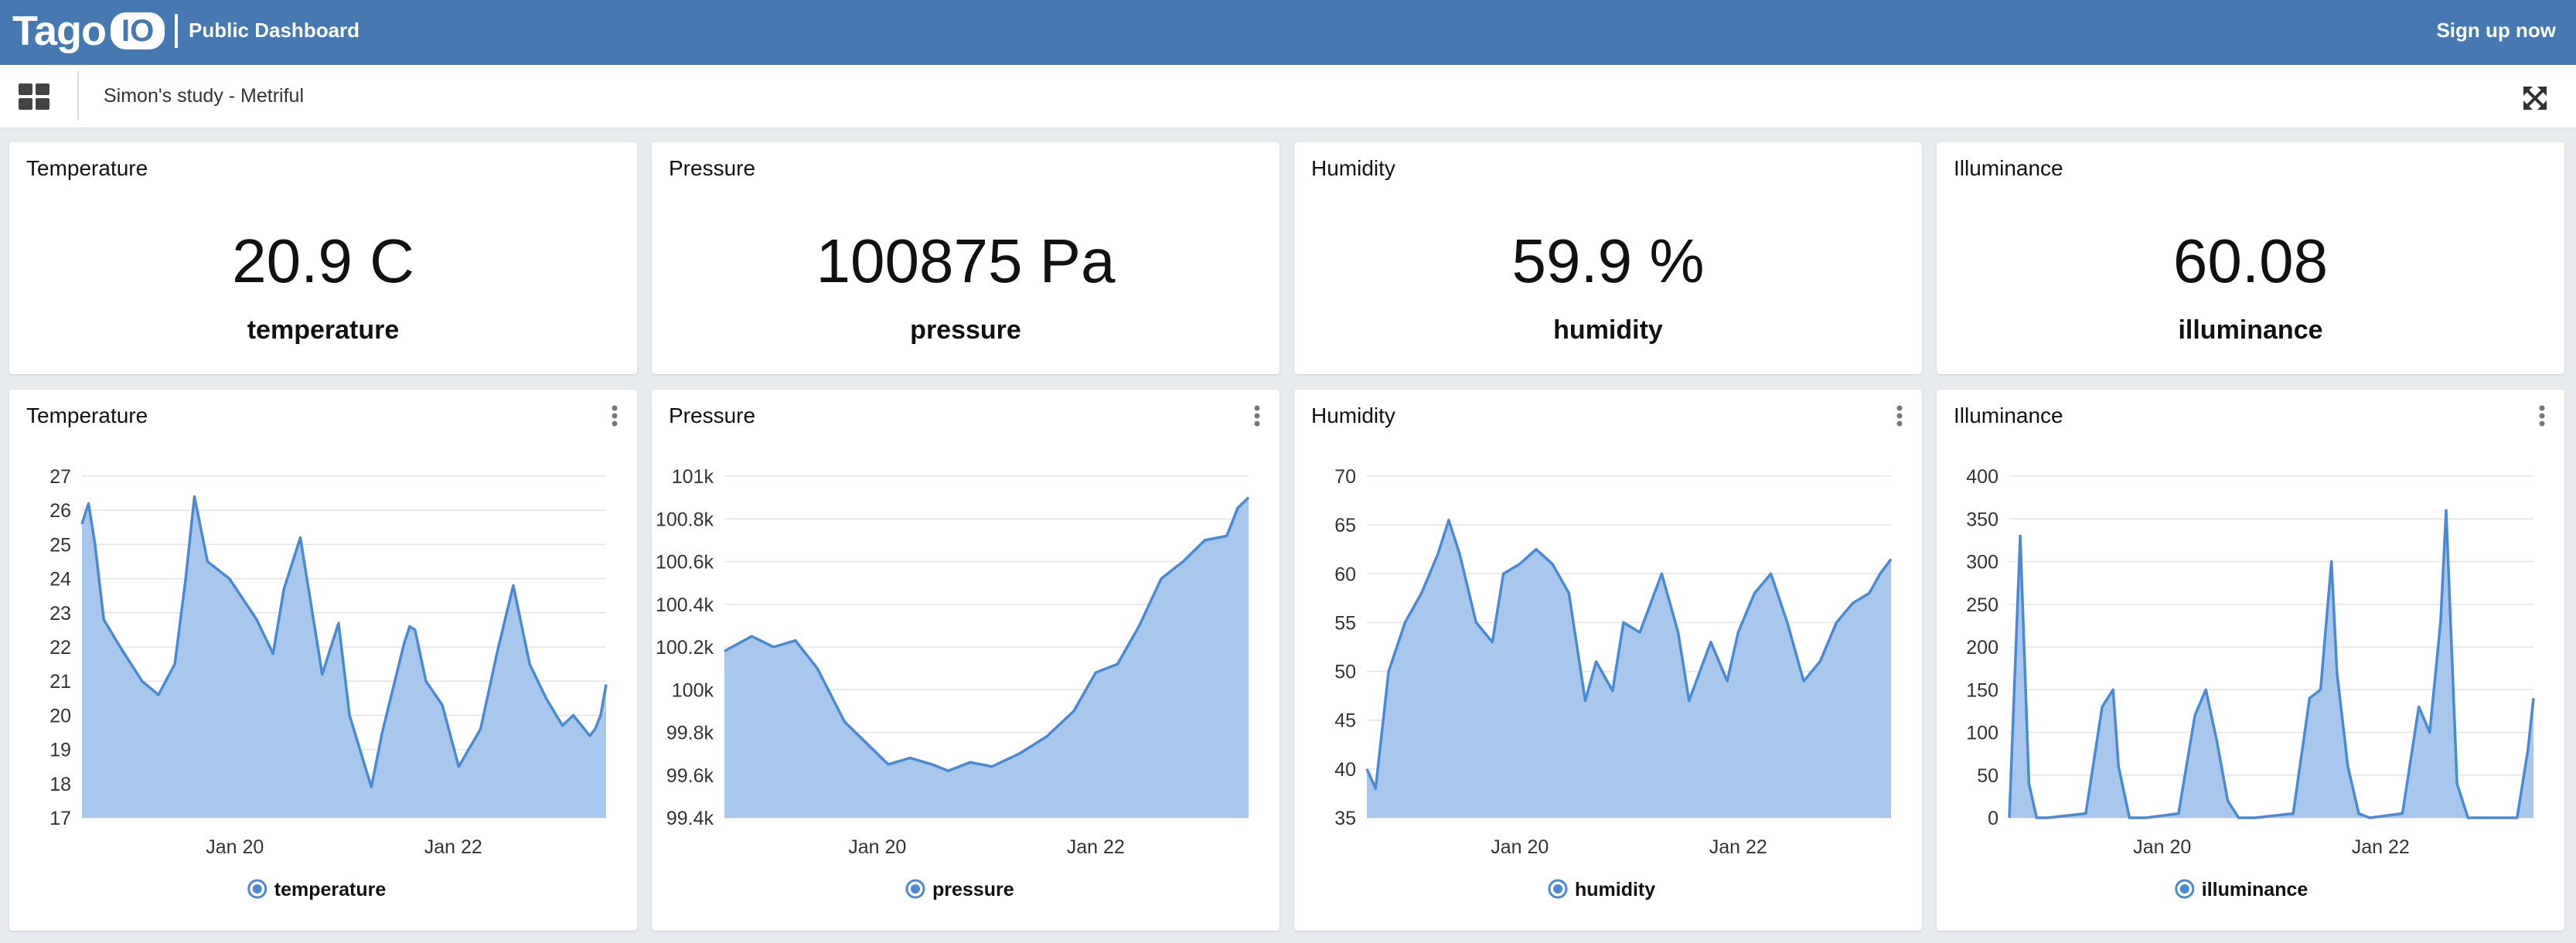  I want to click on card-variable: humidity, so click(1608, 330).